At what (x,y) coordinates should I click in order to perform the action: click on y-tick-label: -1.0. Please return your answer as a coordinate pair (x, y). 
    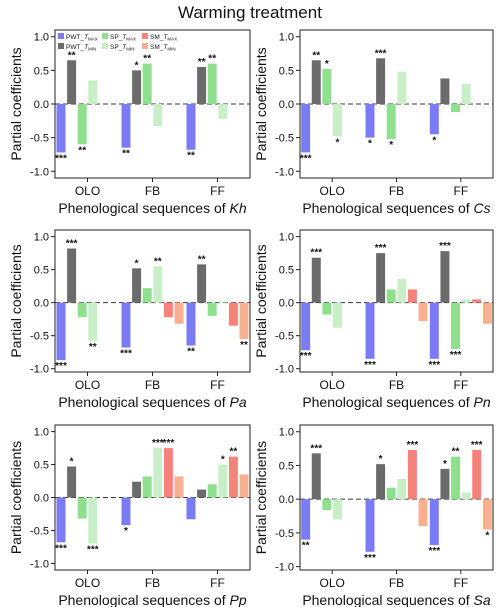
    Looking at the image, I should click on (284, 172).